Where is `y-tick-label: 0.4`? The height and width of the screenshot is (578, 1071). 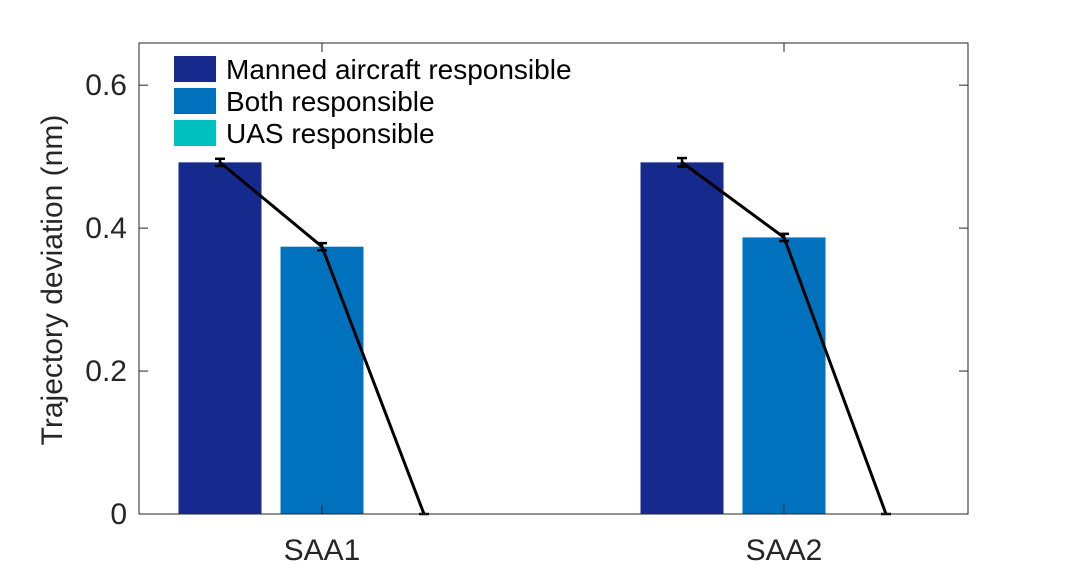
y-tick-label: 0.4 is located at coordinates (106, 228).